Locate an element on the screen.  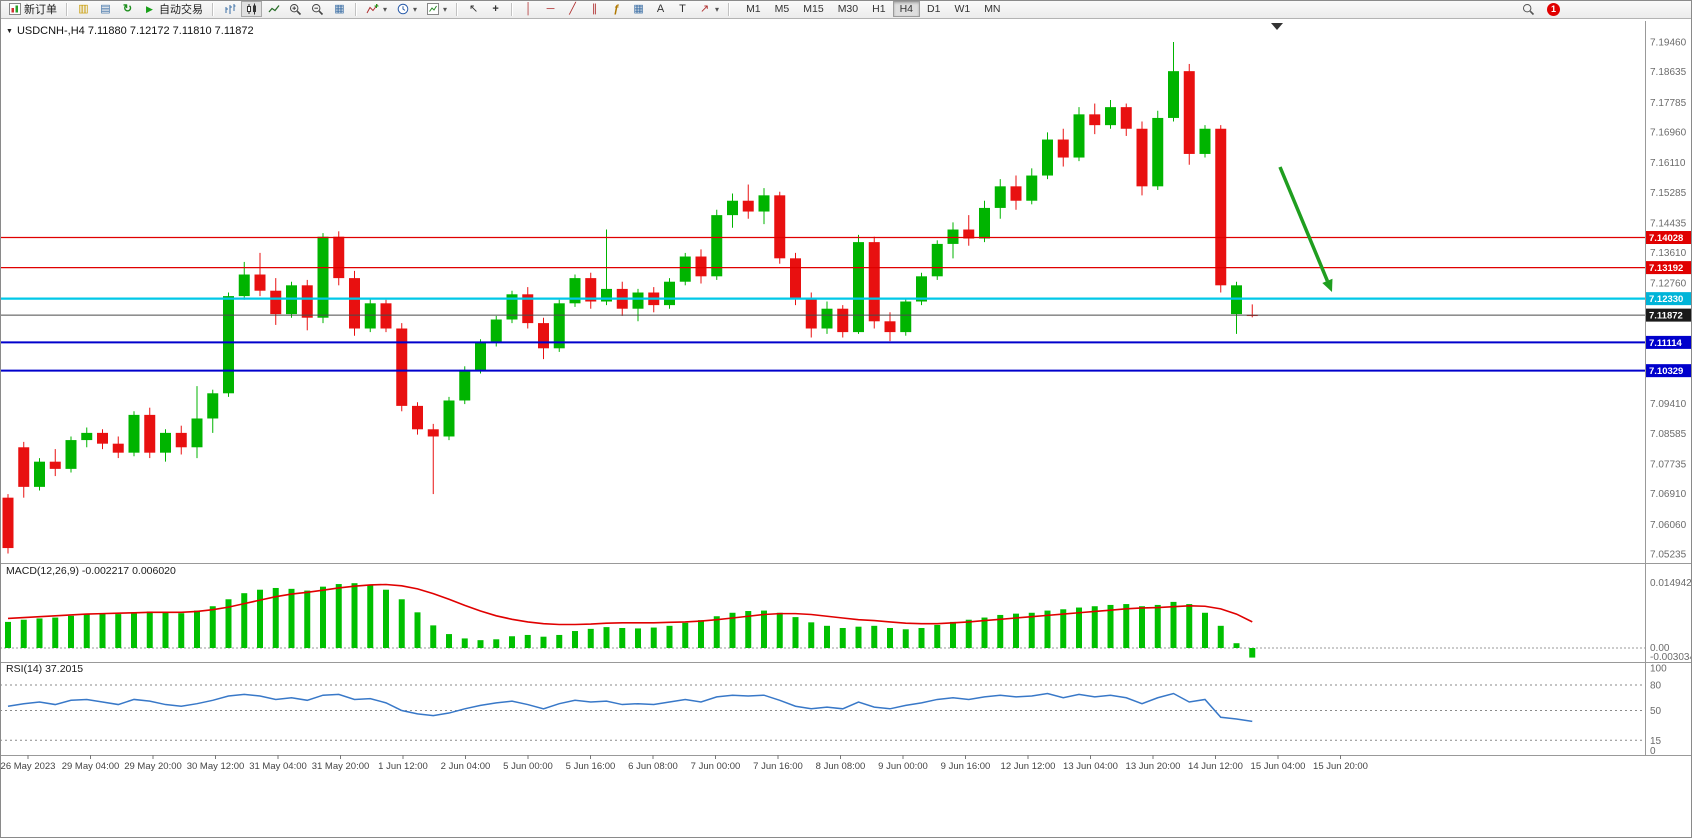
profiles-button: ▤ is located at coordinates (105, 9).